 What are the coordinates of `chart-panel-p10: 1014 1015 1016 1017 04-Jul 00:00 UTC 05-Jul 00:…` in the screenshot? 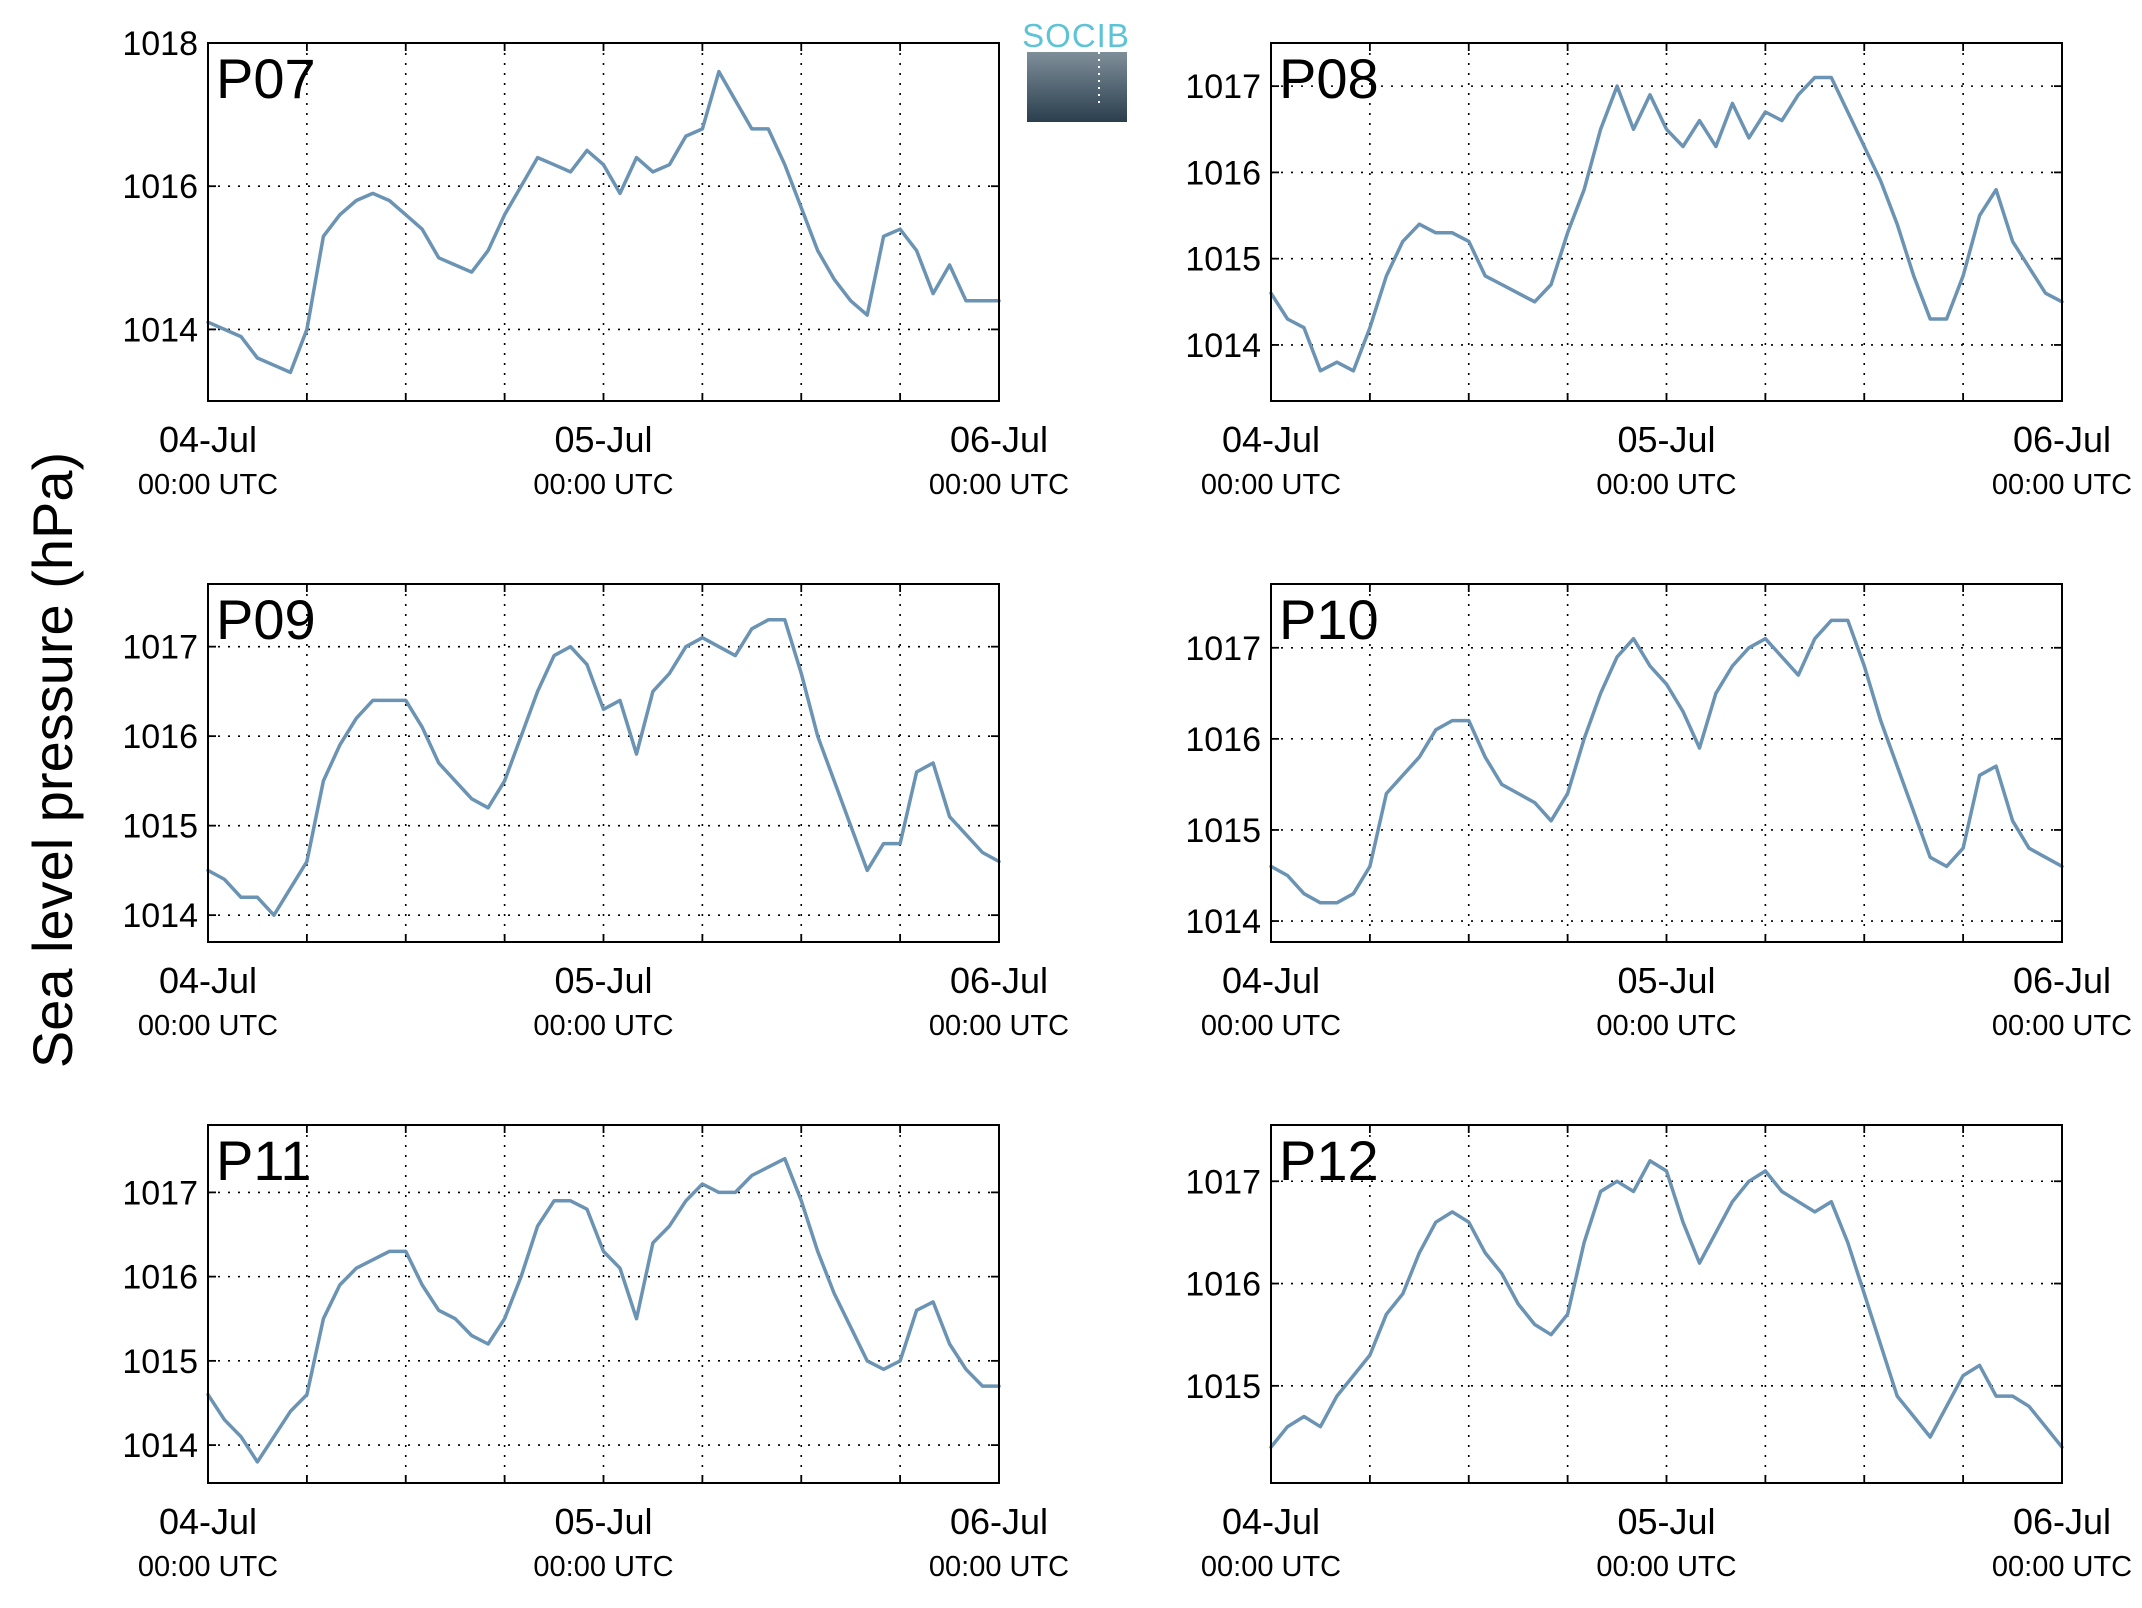 It's located at (1658, 812).